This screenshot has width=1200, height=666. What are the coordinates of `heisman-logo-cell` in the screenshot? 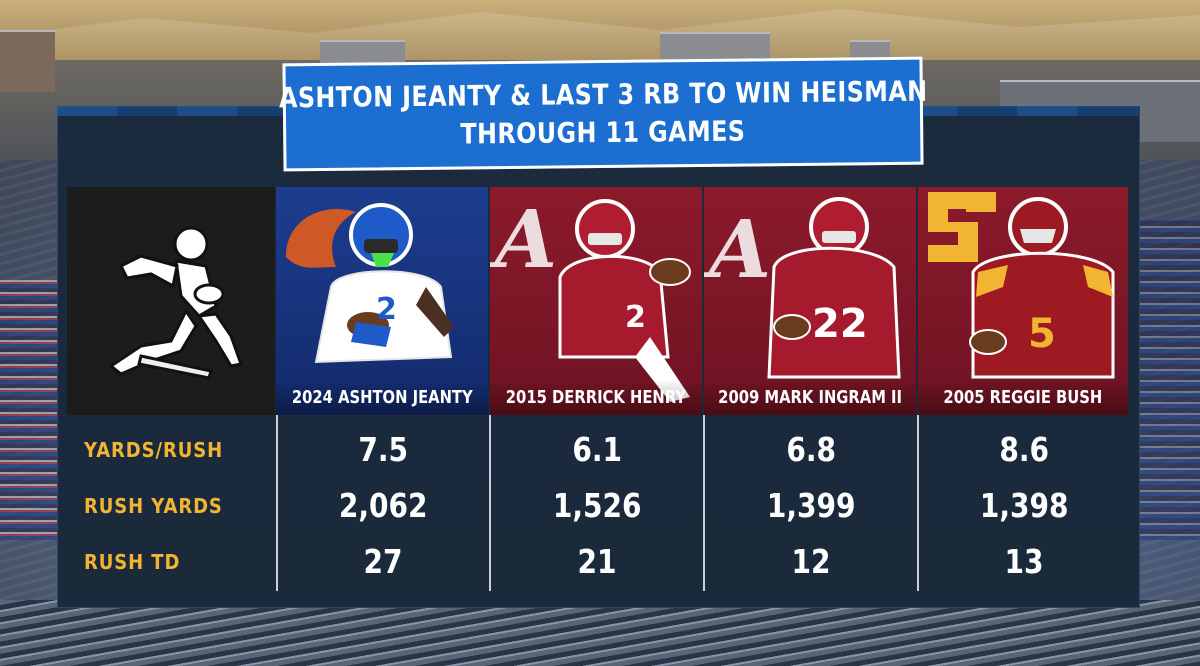 It's located at (171, 301).